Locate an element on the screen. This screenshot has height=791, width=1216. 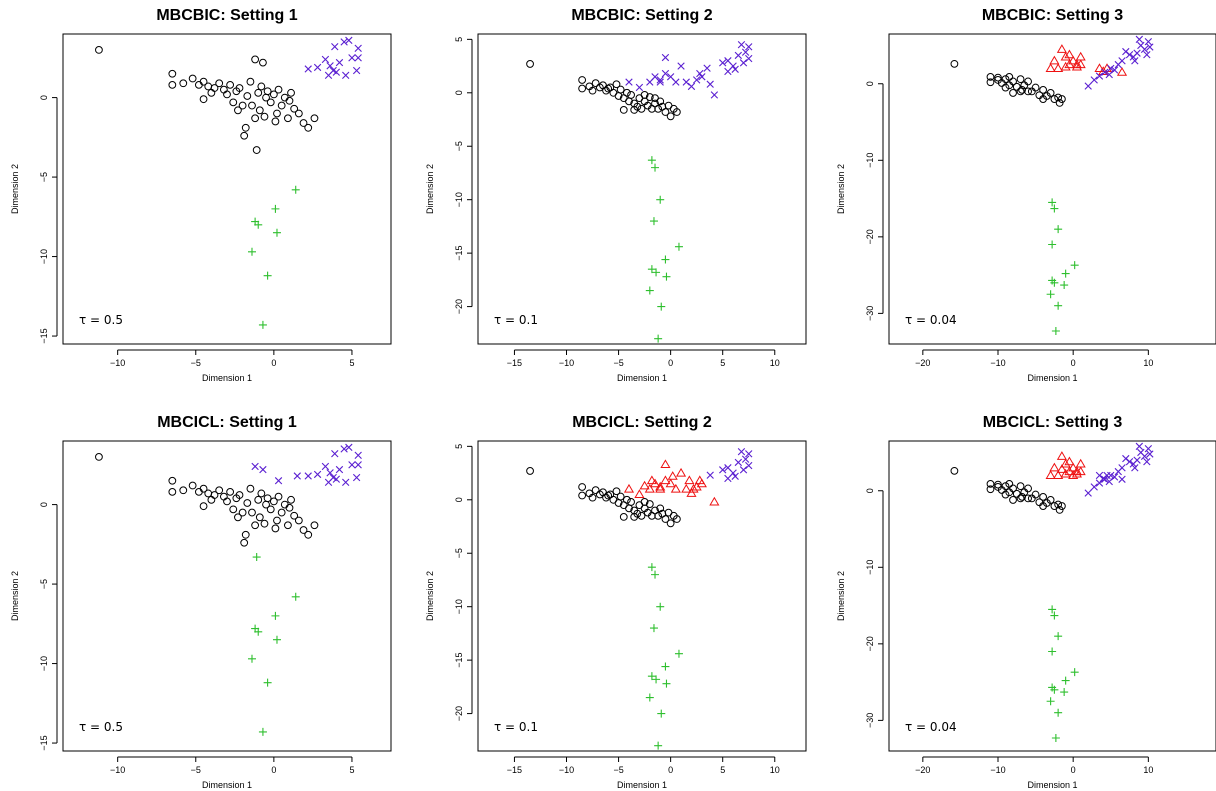
x-tick-label: −15 is located at coordinates (514, 770).